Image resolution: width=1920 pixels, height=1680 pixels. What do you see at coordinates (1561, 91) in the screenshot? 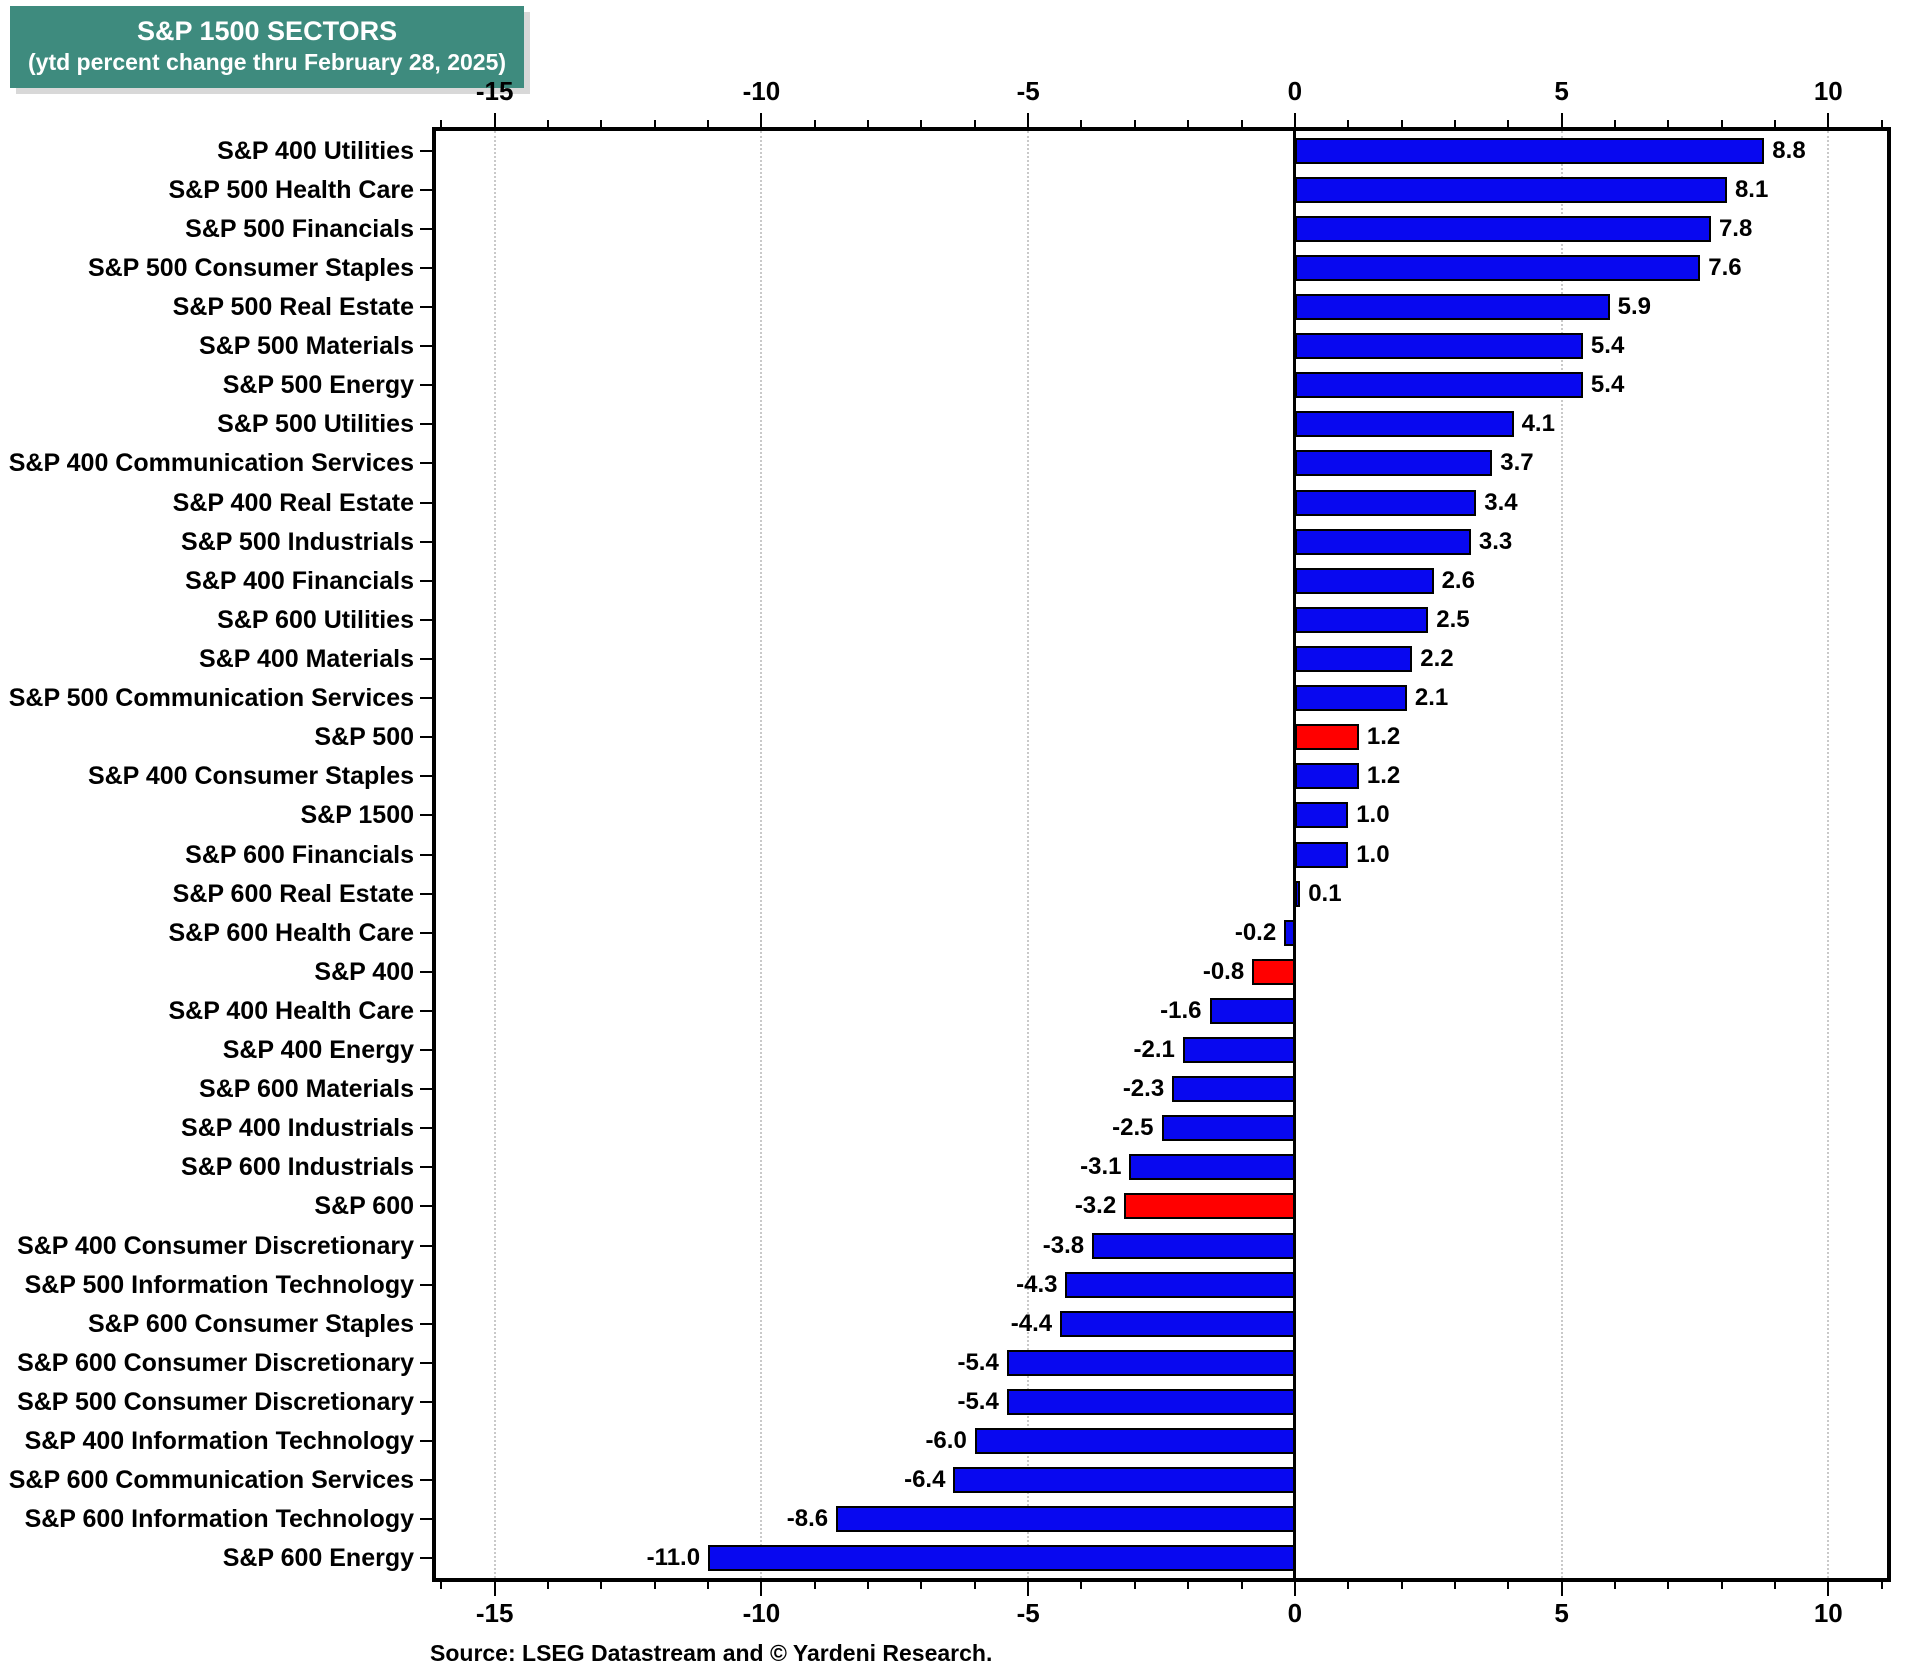
I see `x-tick-label: 5` at bounding box center [1561, 91].